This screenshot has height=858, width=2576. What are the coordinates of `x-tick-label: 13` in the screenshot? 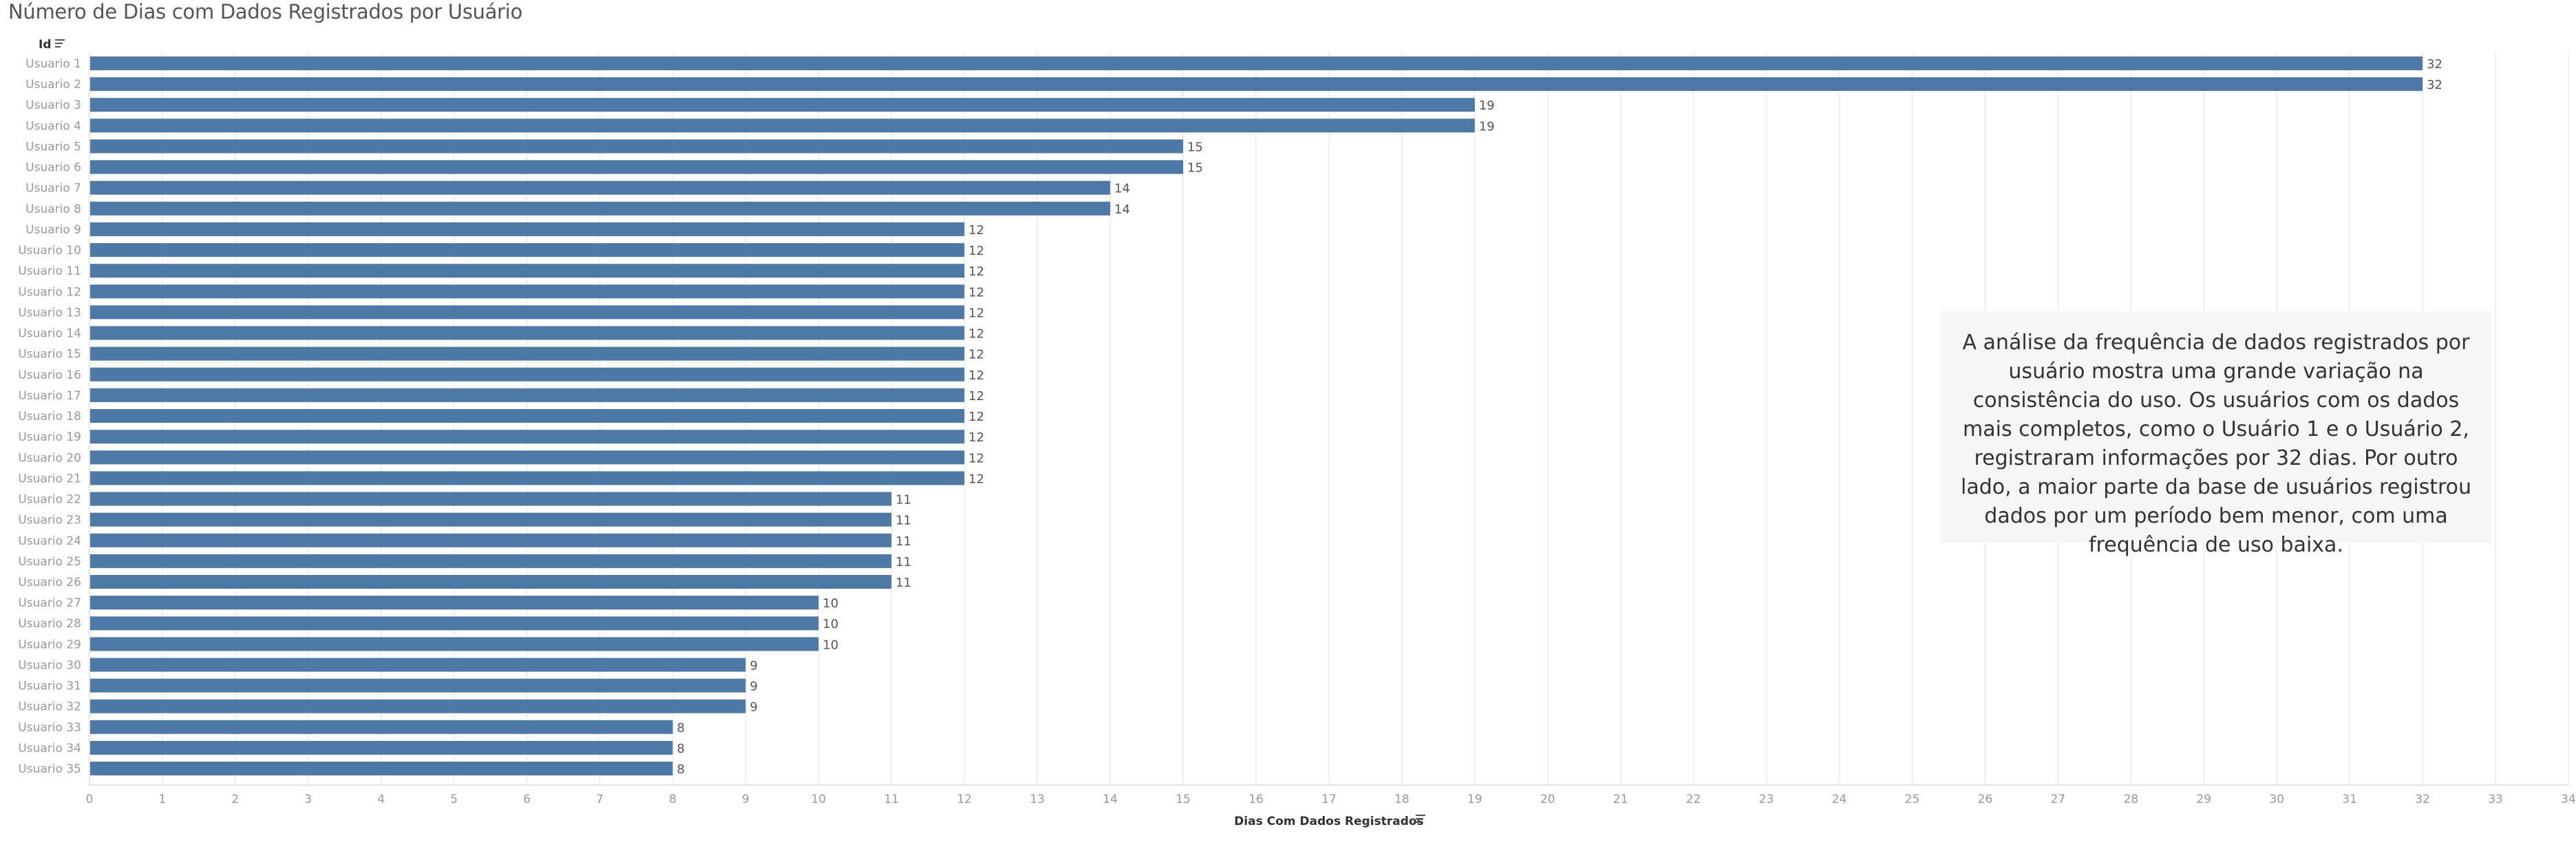 It's located at (1037, 799).